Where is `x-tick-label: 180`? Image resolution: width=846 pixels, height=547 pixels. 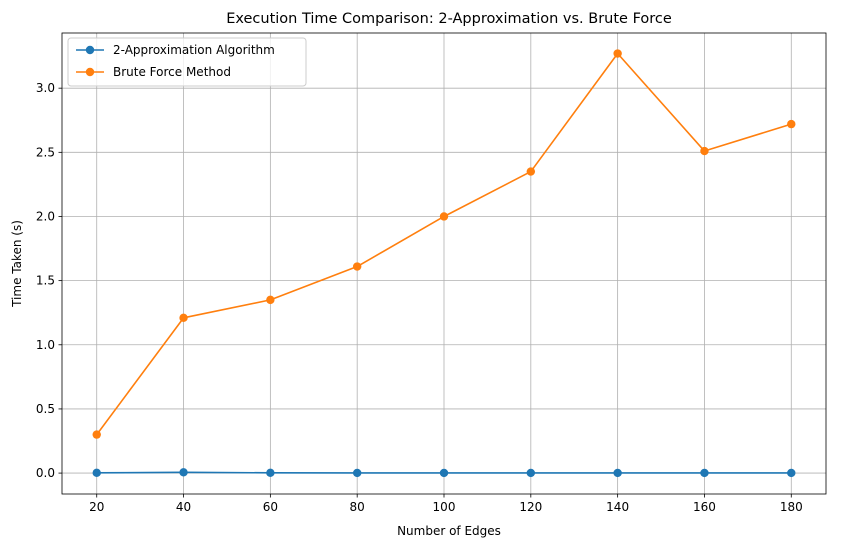
x-tick-label: 180 is located at coordinates (791, 507).